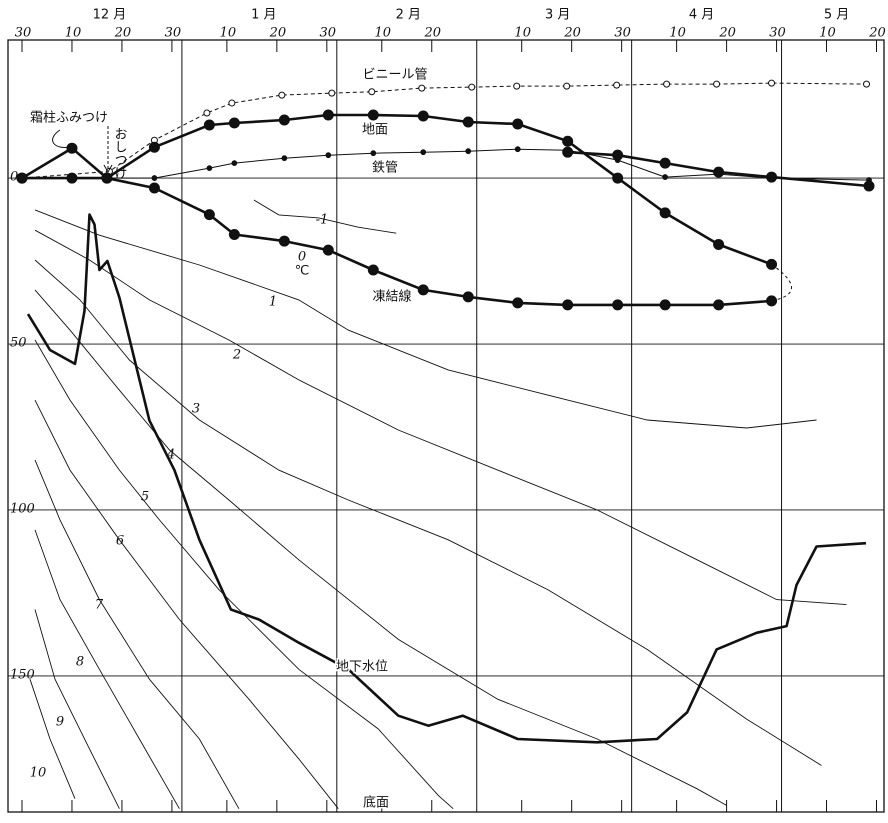 This screenshot has width=888, height=823. What do you see at coordinates (302, 257) in the screenshot?
I see `annotation: 0` at bounding box center [302, 257].